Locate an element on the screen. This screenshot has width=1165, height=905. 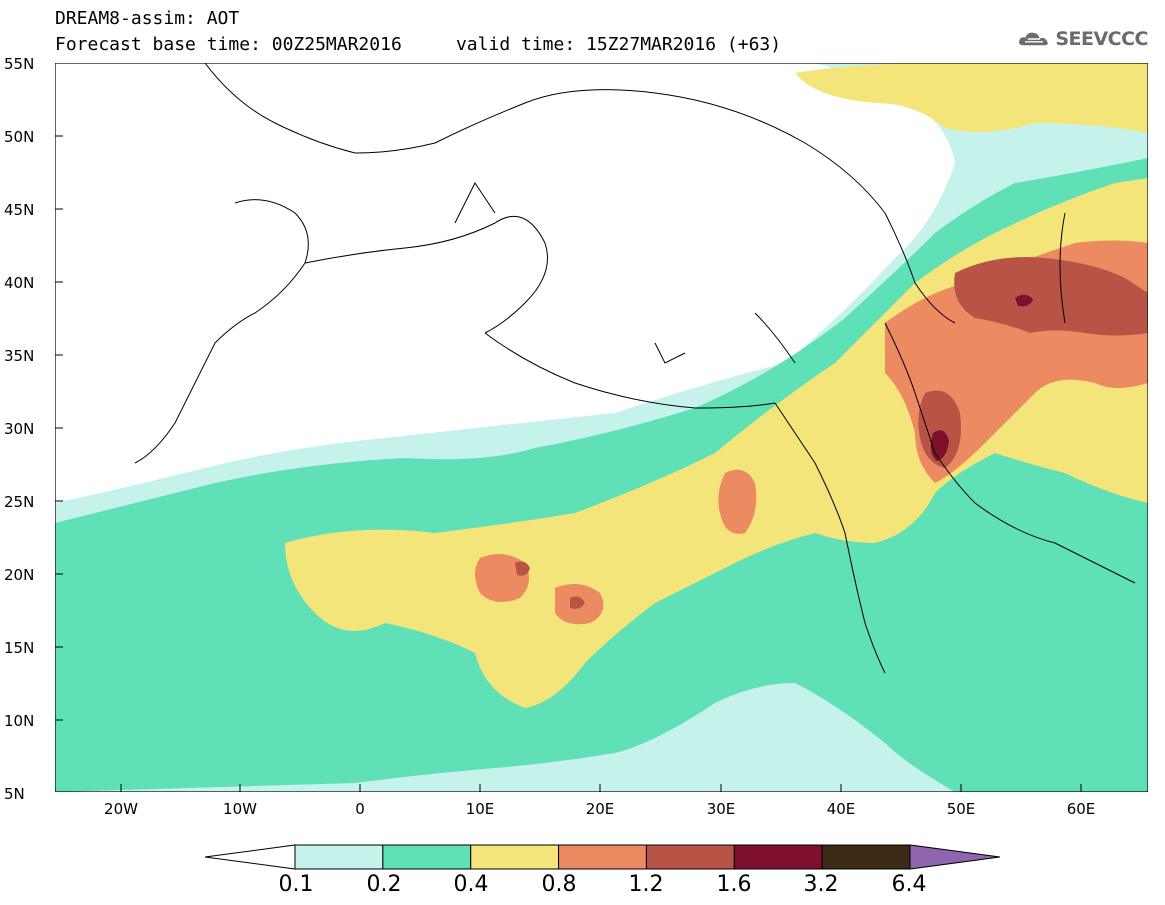
lat-label: 45N is located at coordinates (19, 210).